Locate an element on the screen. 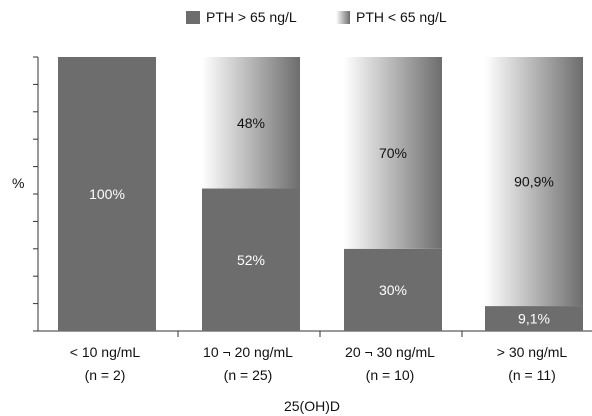 The height and width of the screenshot is (416, 592). legend-label-pth-high: PTH > 65 ng/L is located at coordinates (251, 17).